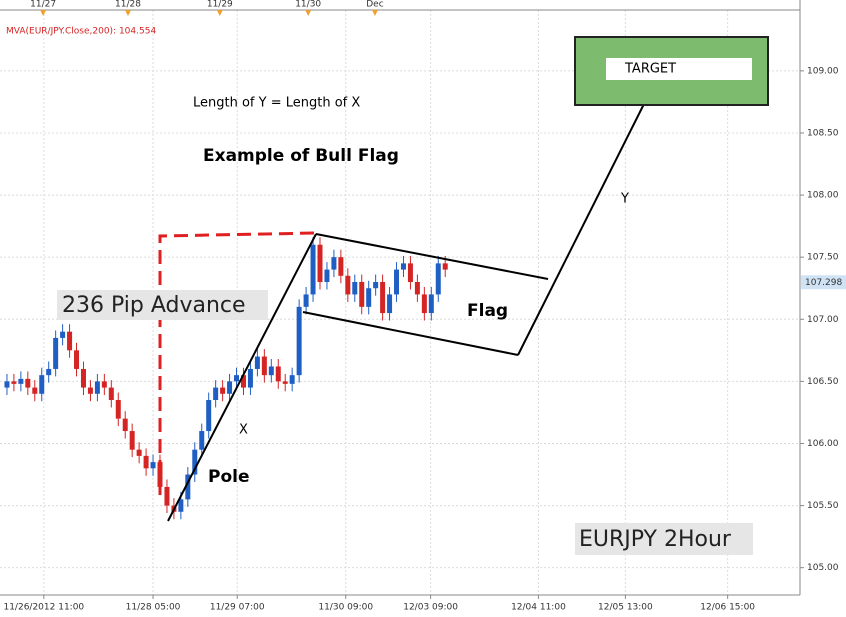 This screenshot has width=846, height=617. Describe the element at coordinates (823, 568) in the screenshot. I see `y-tick-label: 105.00` at that location.